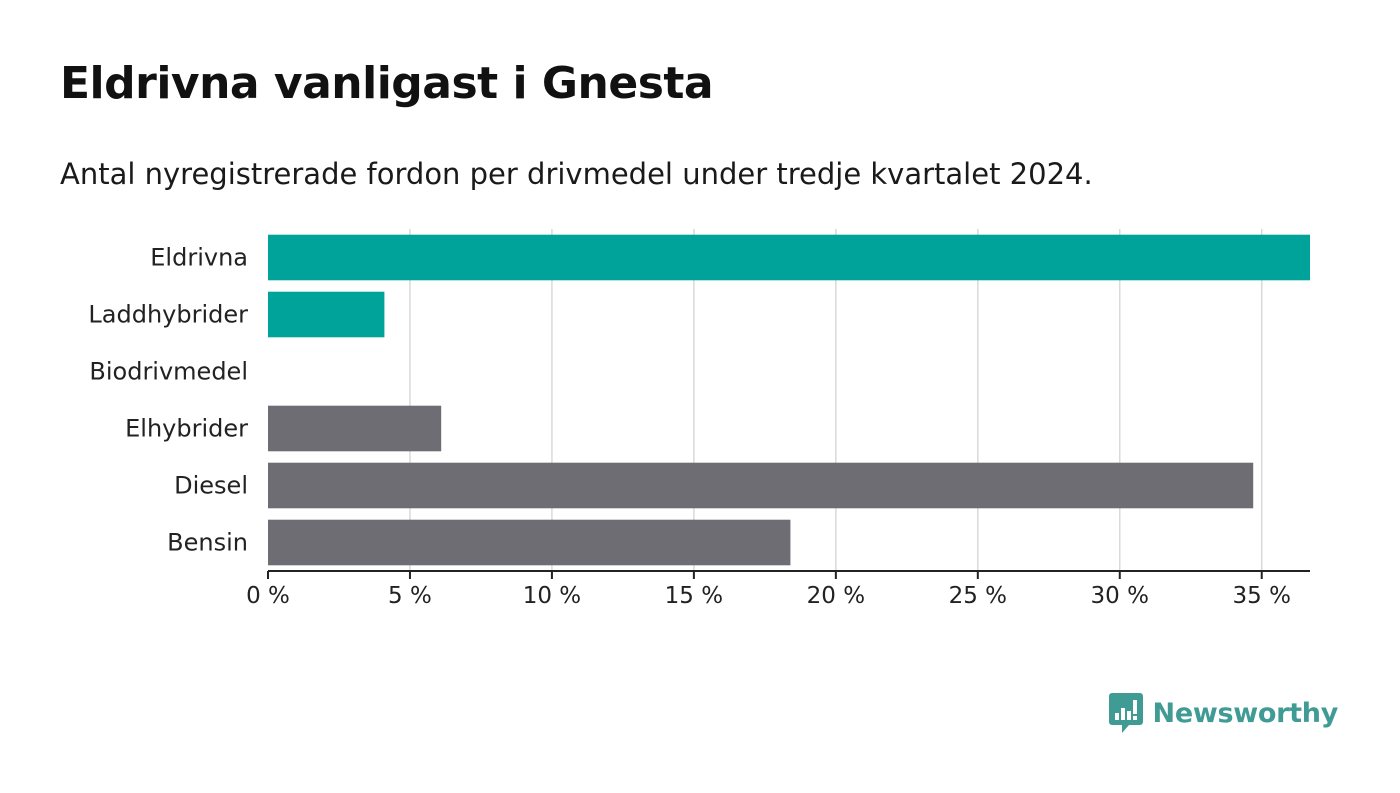 The image size is (1400, 793). I want to click on category-label: Elhybrider, so click(186, 429).